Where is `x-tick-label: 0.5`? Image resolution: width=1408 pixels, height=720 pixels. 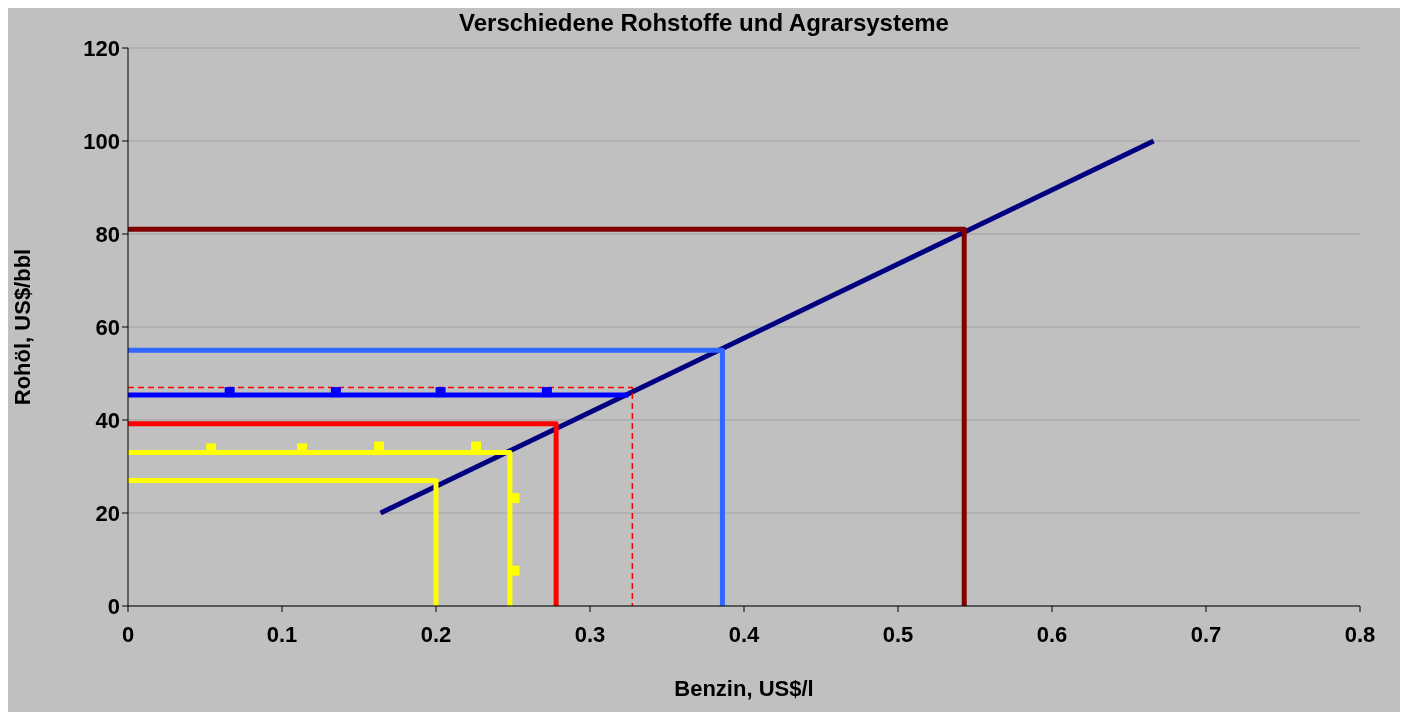
x-tick-label: 0.5 is located at coordinates (898, 634).